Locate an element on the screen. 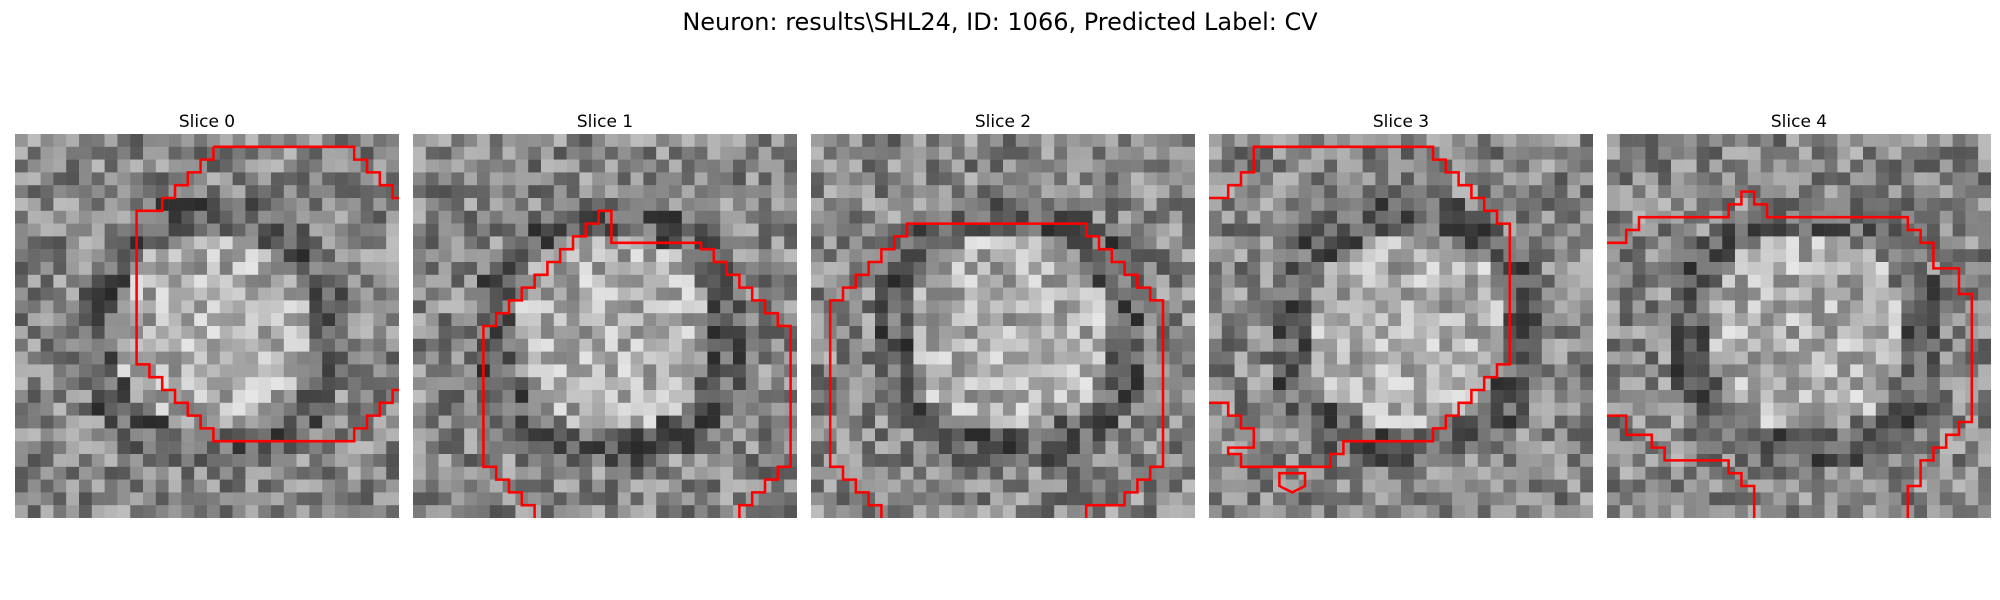 This screenshot has width=2000, height=600. slice-panel-2: Slice 2 is located at coordinates (1003, 314).